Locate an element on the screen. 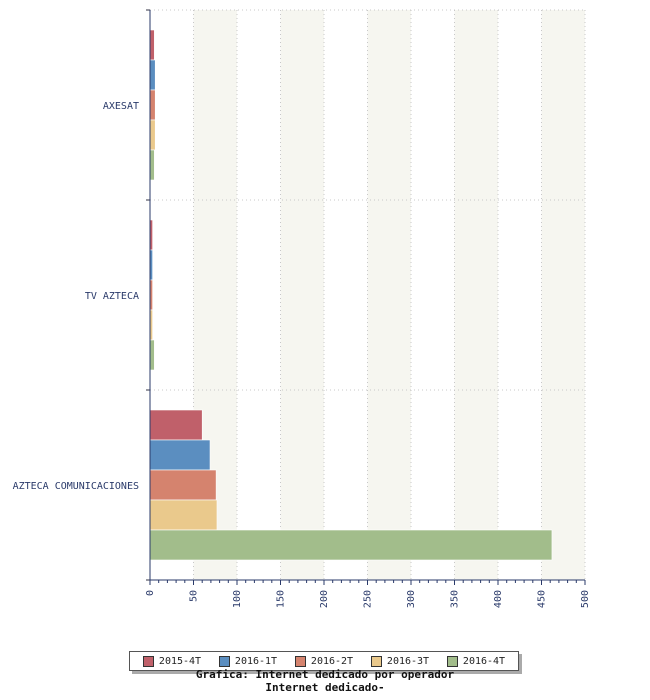 The width and height of the screenshot is (650, 700). bar-azteca-comunicaciones-2016-4T is located at coordinates (351, 545).